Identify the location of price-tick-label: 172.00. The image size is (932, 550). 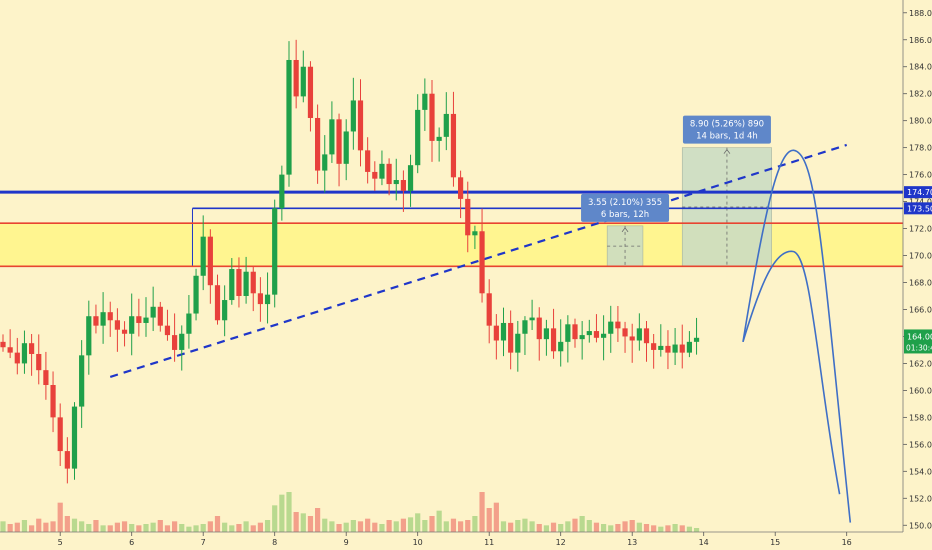
(920, 229).